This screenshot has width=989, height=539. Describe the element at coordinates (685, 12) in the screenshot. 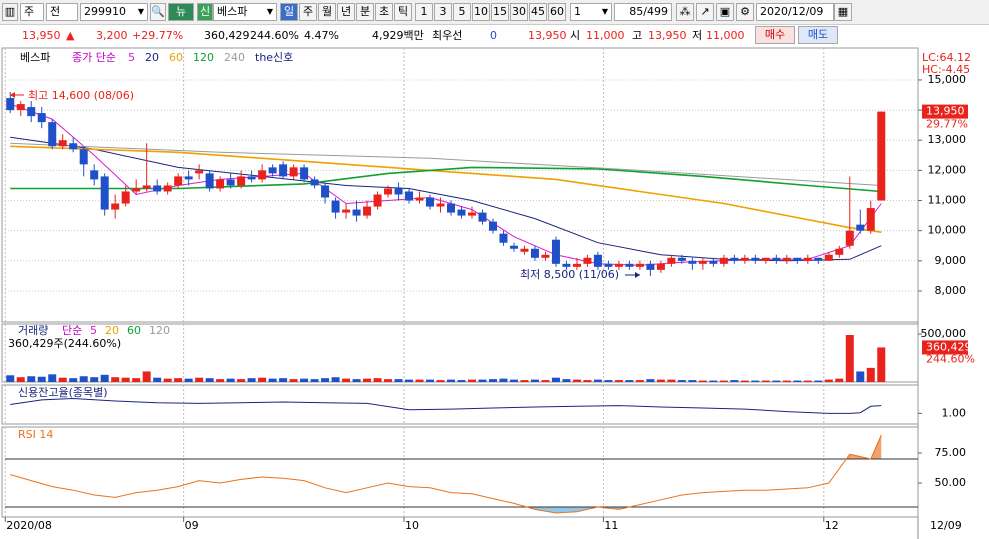

I see `tool-icon: ⁂` at that location.